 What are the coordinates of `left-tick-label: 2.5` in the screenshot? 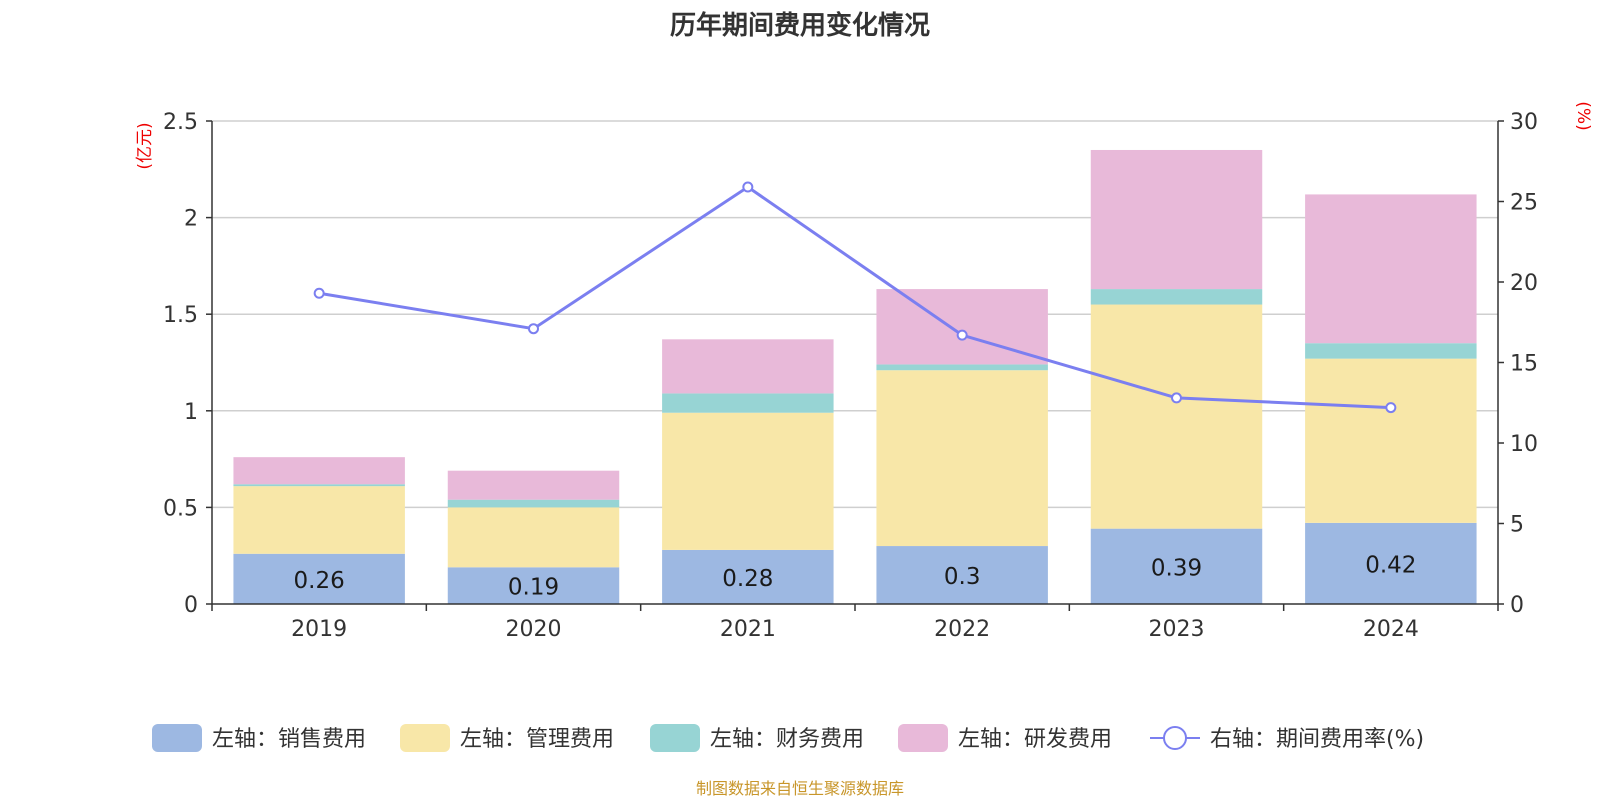 It's located at (180, 122).